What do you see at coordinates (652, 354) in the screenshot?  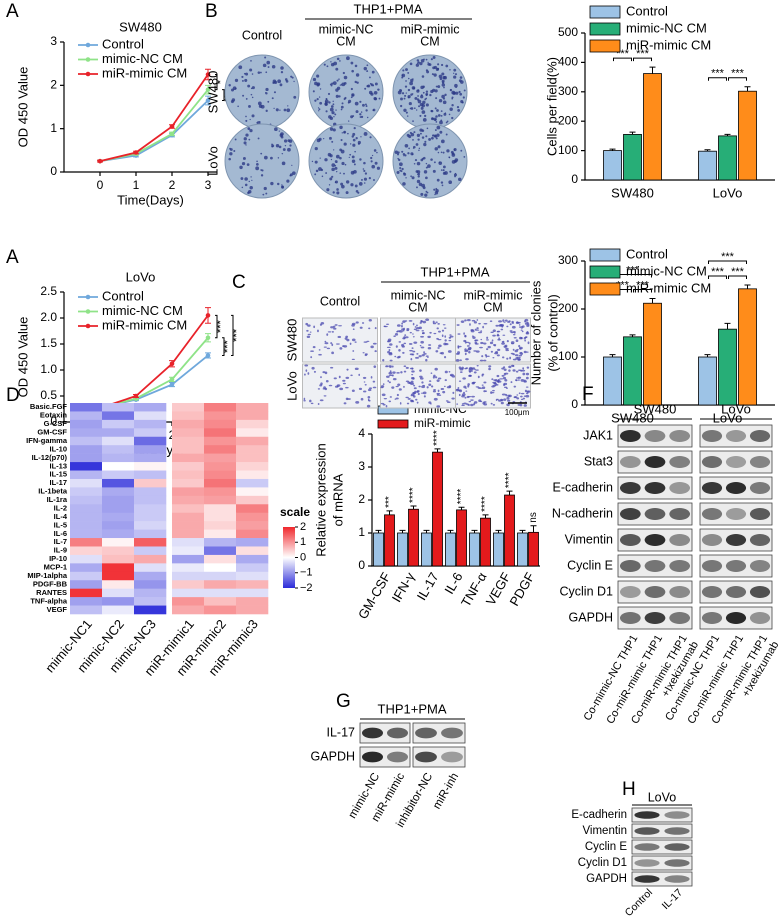 I see `bar` at bounding box center [652, 354].